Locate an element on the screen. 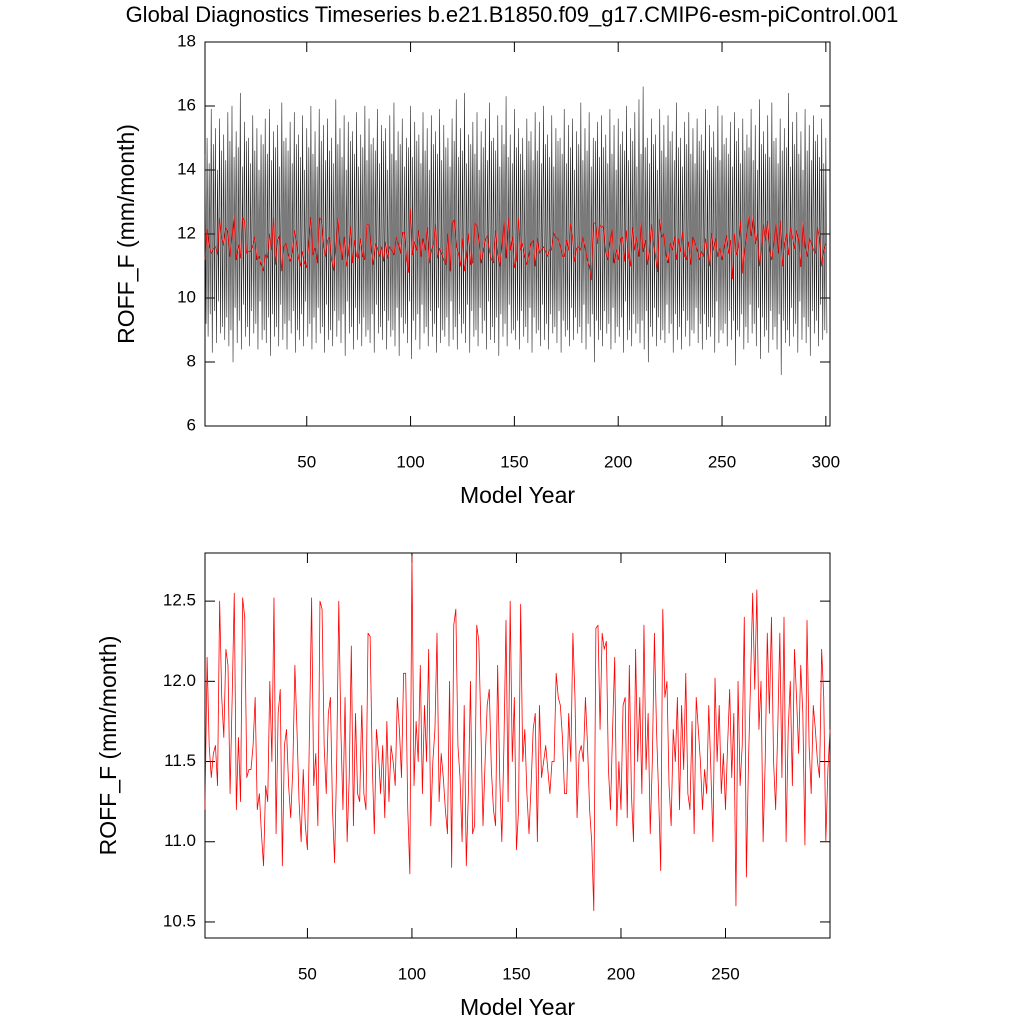 Image resolution: width=1024 pixels, height=1024 pixels. y-tick-label: 11.0 is located at coordinates (180, 840).